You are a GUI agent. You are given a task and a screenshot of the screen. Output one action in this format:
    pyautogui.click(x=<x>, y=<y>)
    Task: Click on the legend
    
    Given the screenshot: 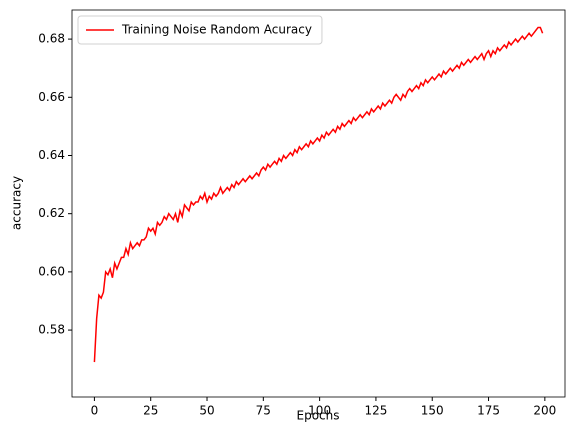 What is the action you would take?
    pyautogui.click(x=200, y=30)
    